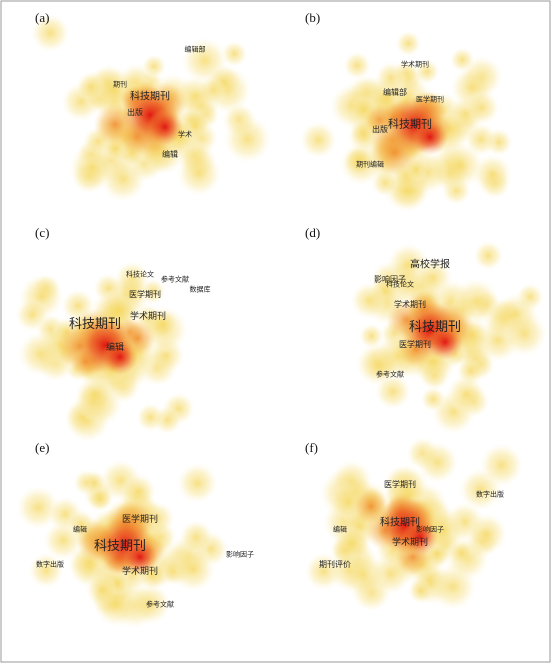  What do you see at coordinates (42, 17) in the screenshot?
I see `panel-label: (a)` at bounding box center [42, 17].